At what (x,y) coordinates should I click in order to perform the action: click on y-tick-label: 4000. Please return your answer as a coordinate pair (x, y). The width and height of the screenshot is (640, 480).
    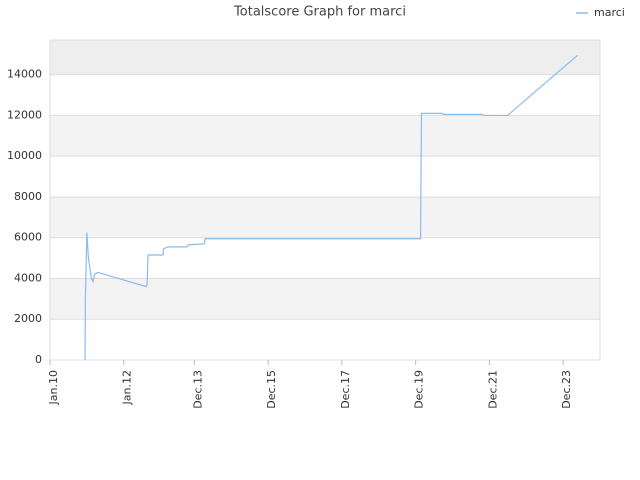
    Looking at the image, I should click on (28, 277).